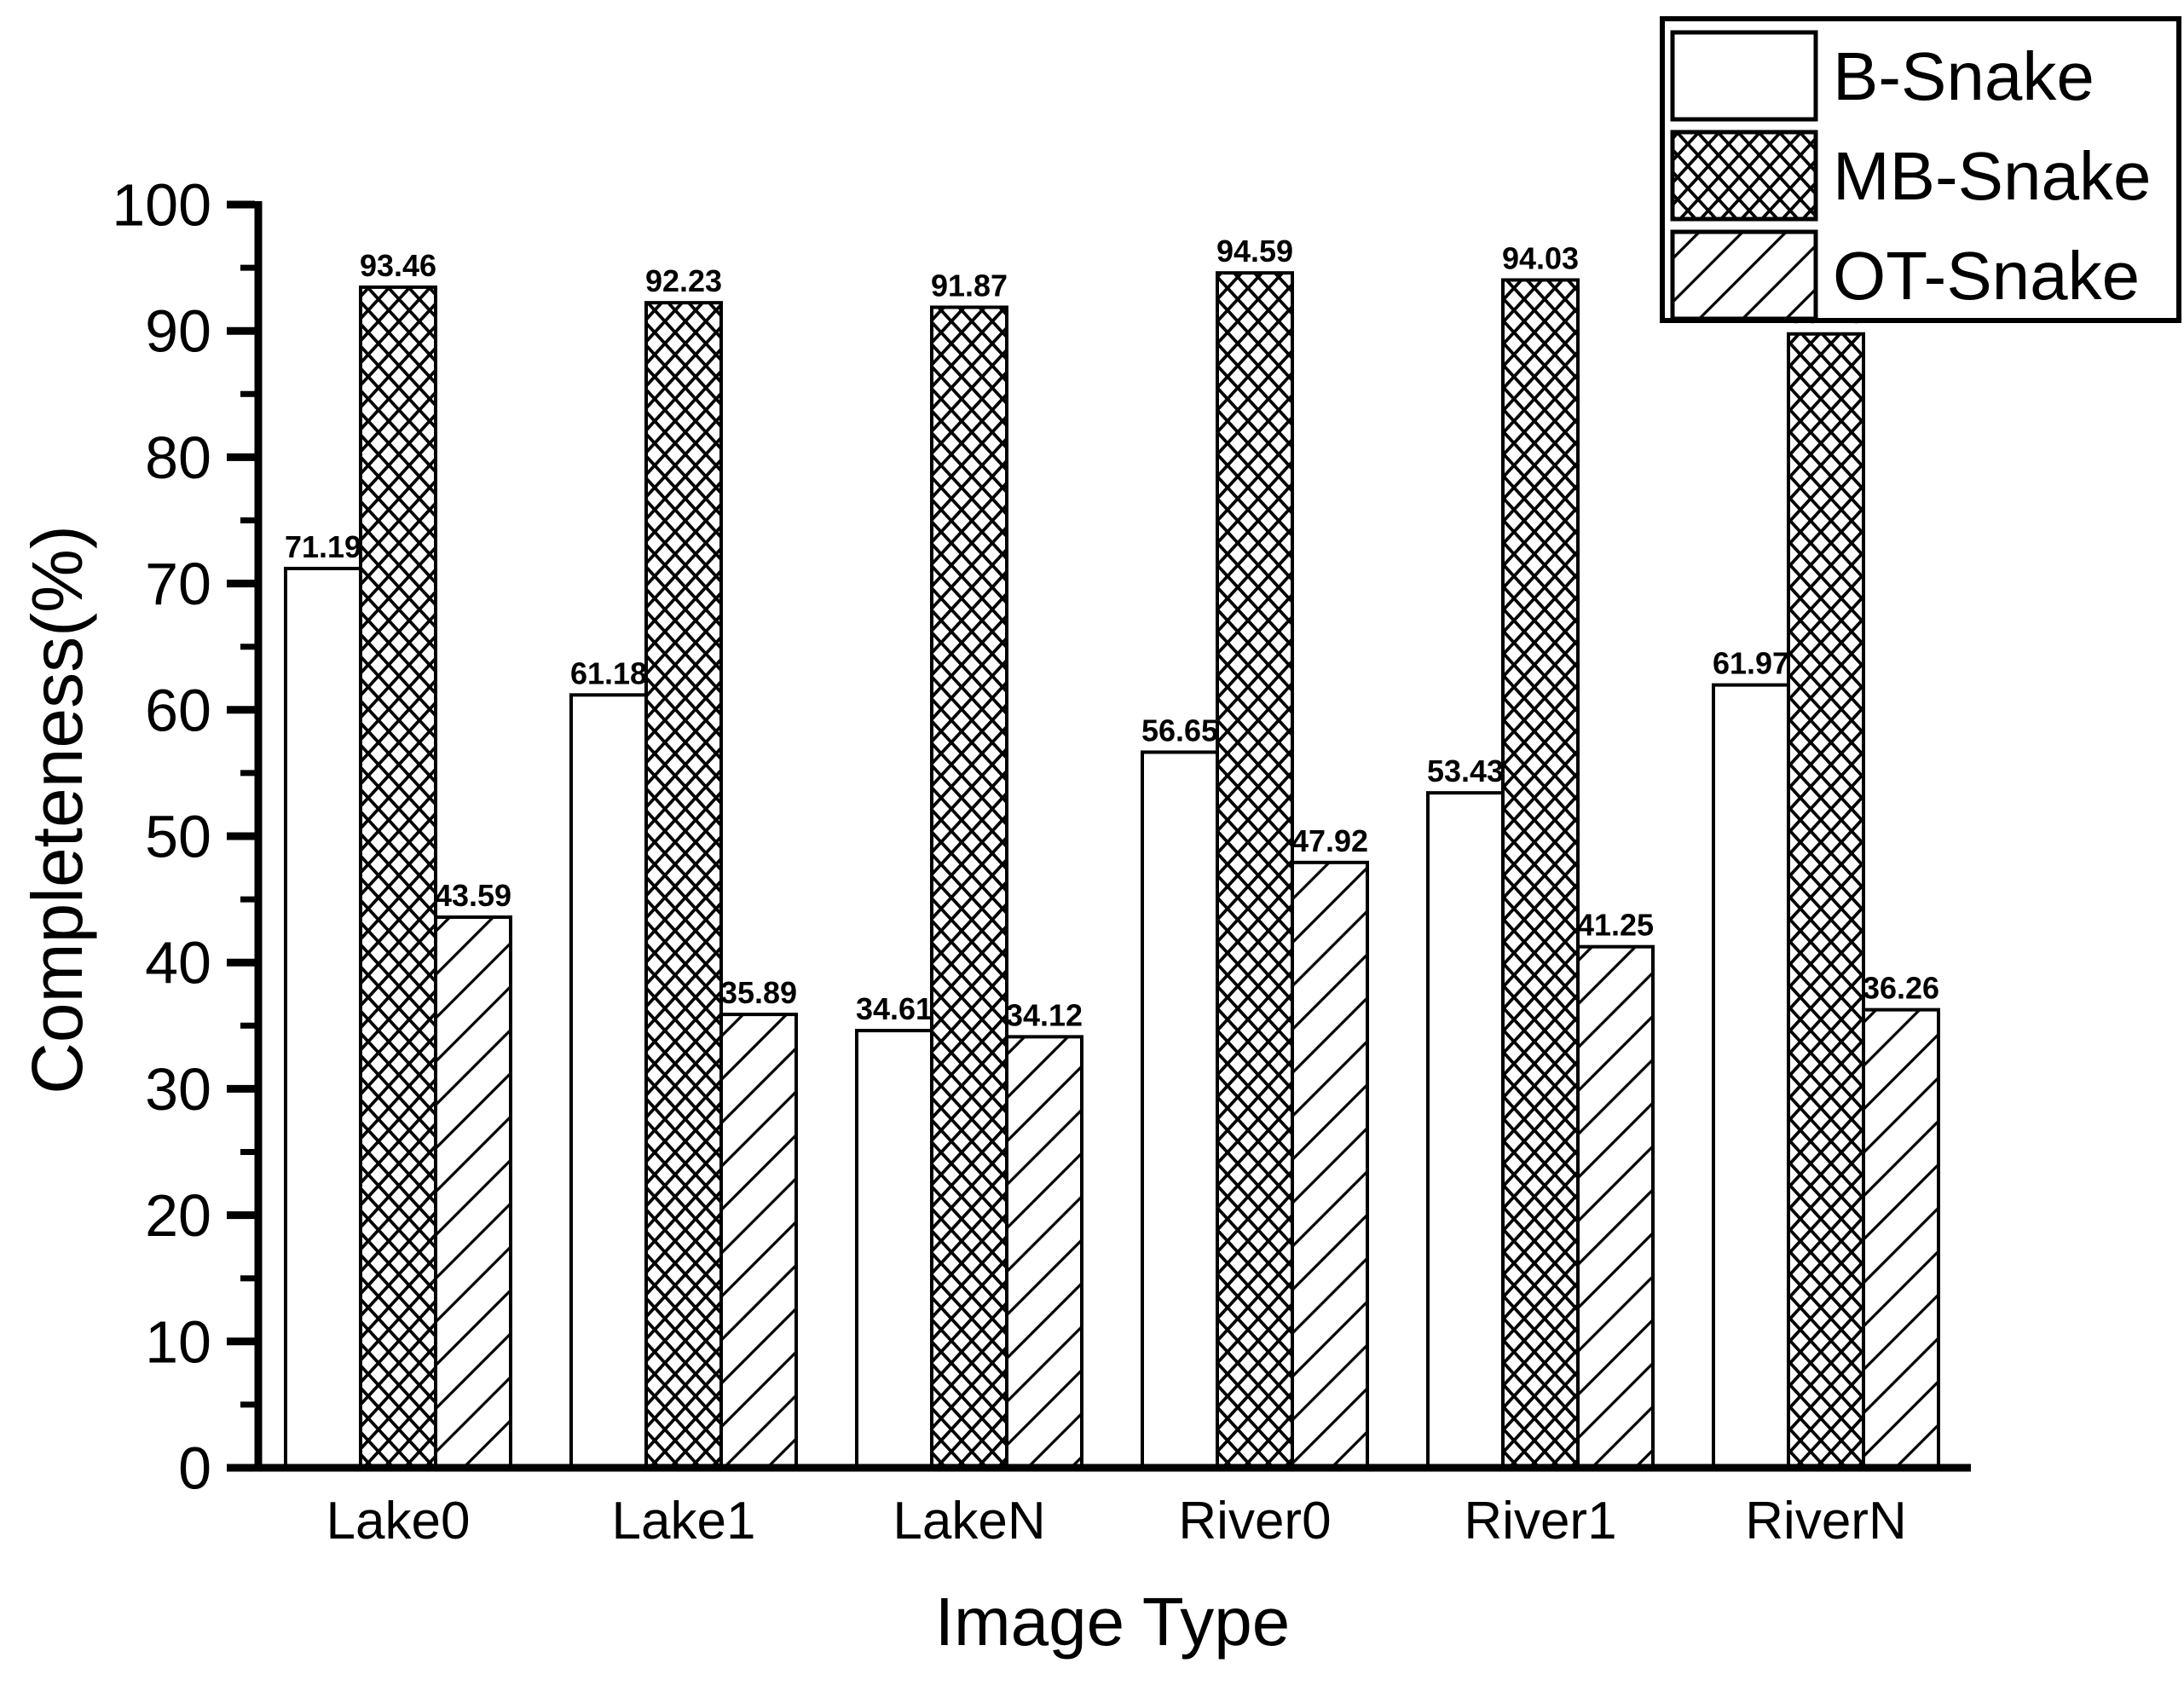  Describe the element at coordinates (178, 1216) in the screenshot. I see `y-tick-label-20: 20` at that location.